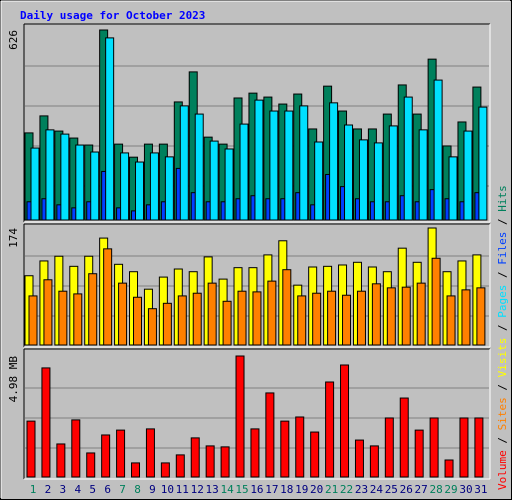 This screenshot has width=512, height=500. What do you see at coordinates (227, 489) in the screenshot?
I see `x-tick-label: 14` at bounding box center [227, 489].